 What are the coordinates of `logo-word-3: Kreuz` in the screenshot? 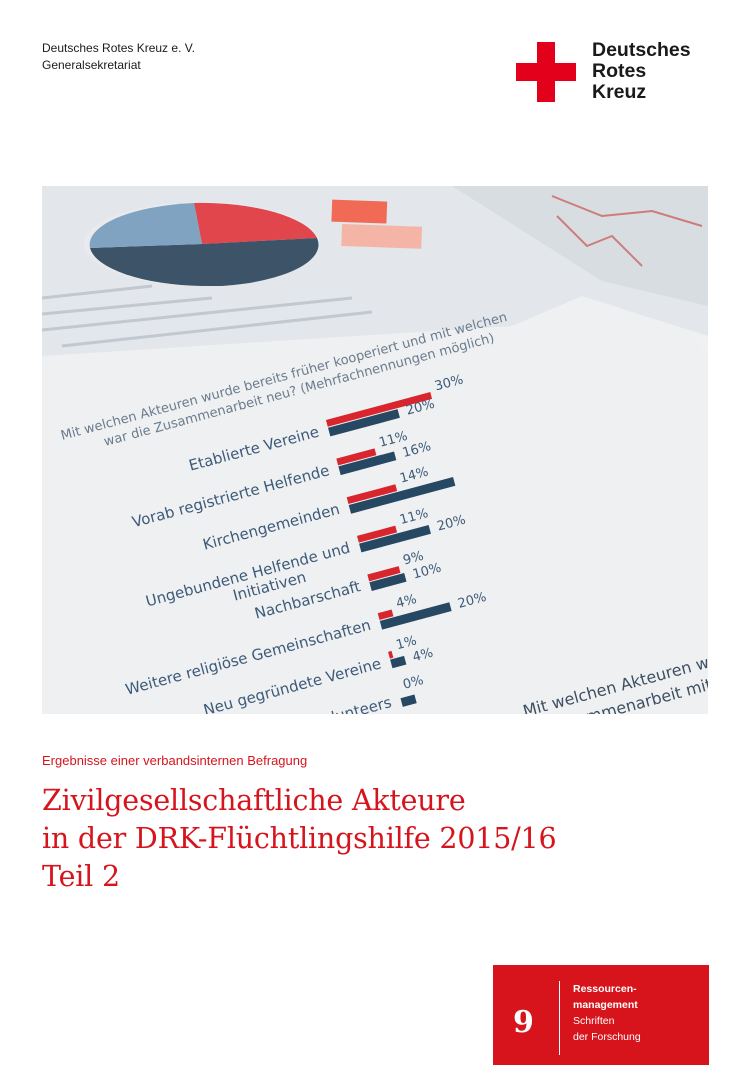 It's located at (619, 92).